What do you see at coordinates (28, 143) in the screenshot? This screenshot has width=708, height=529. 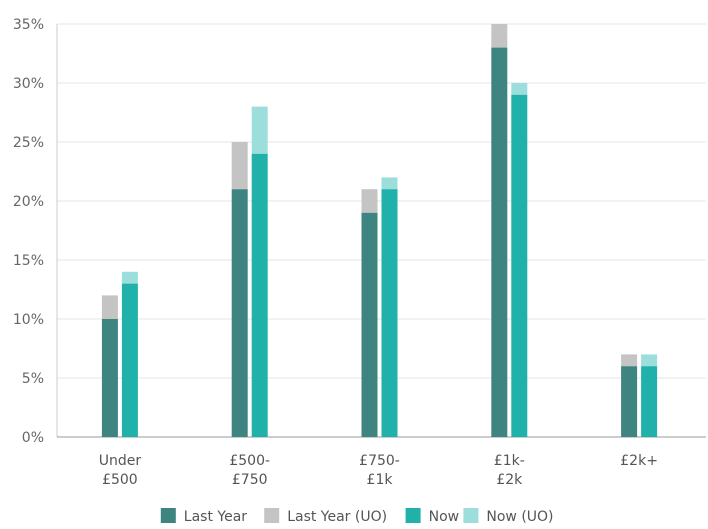 I see `y-tick-label: 25%` at bounding box center [28, 143].